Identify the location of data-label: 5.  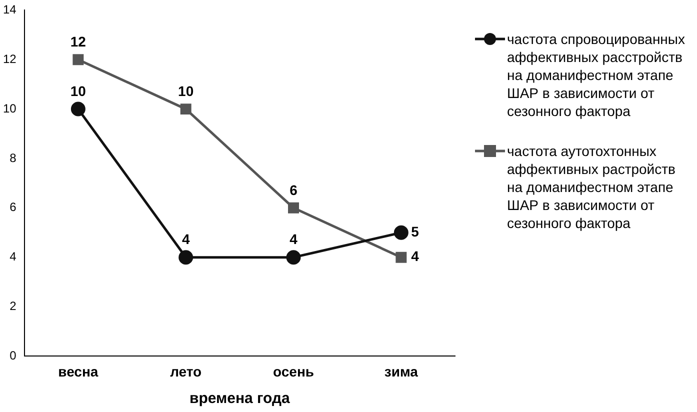
(415, 231).